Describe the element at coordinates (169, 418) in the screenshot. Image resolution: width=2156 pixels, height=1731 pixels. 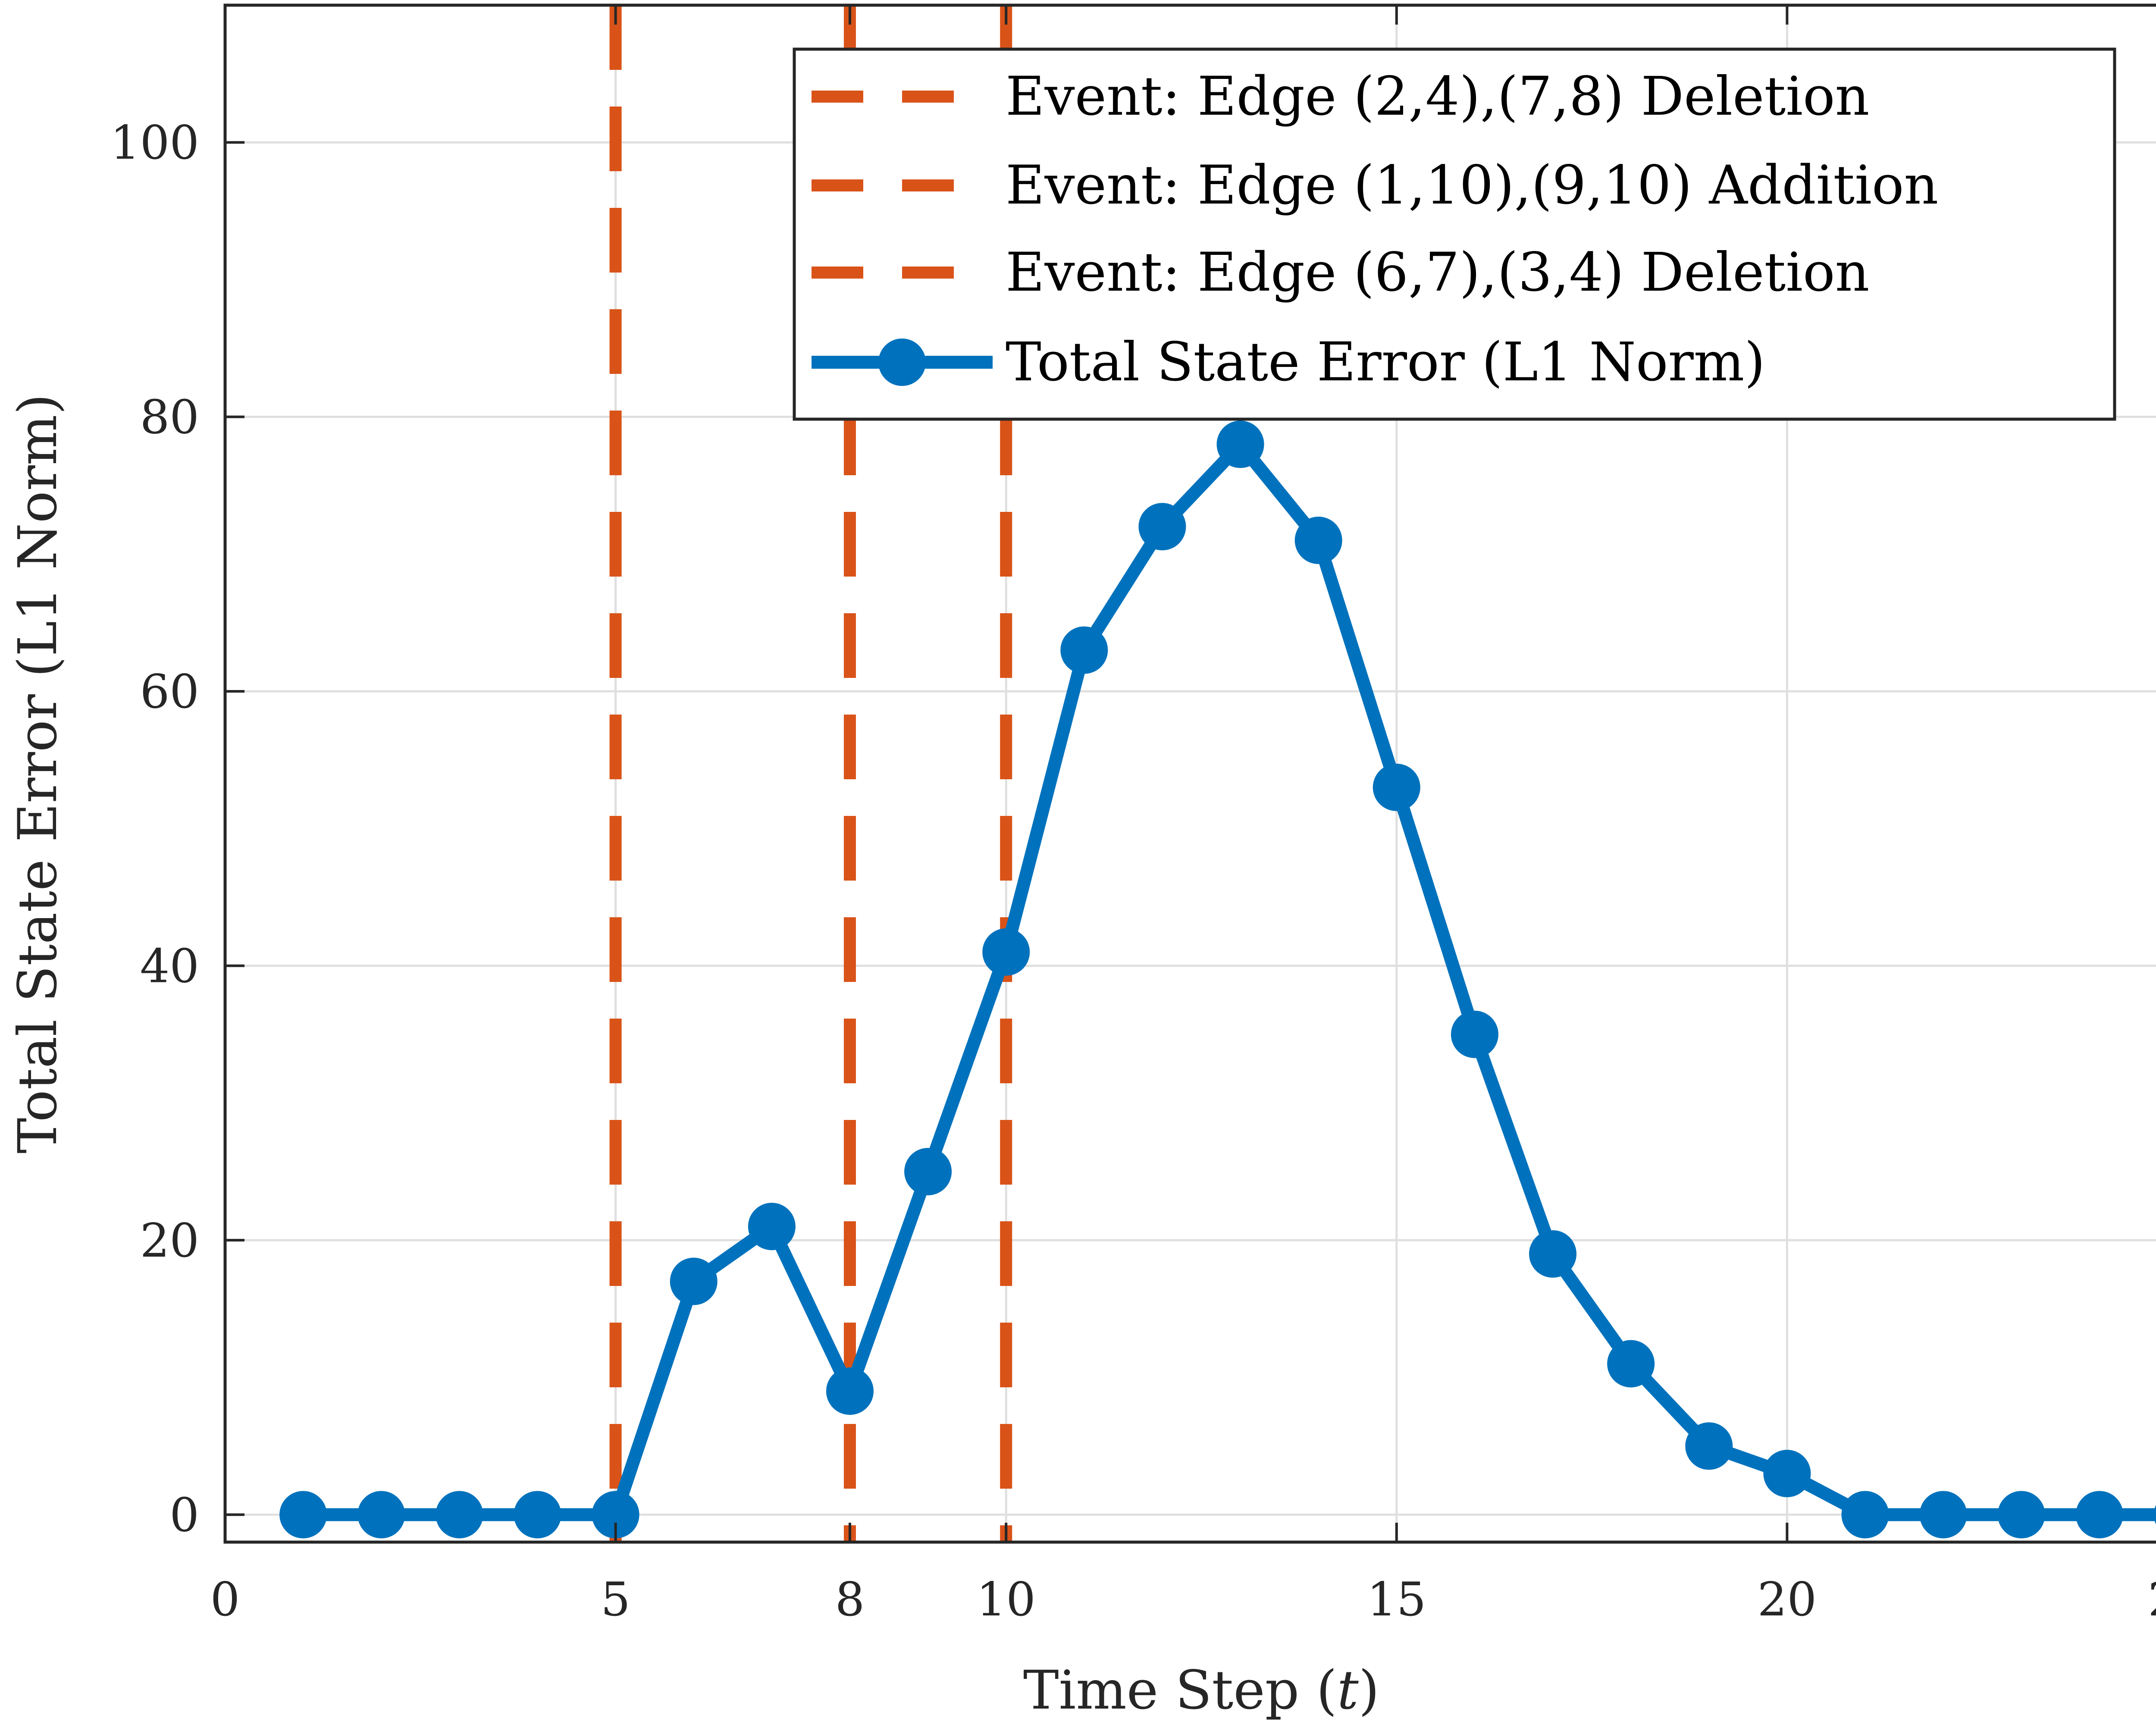
I see `y-tick-label: 80` at that location.